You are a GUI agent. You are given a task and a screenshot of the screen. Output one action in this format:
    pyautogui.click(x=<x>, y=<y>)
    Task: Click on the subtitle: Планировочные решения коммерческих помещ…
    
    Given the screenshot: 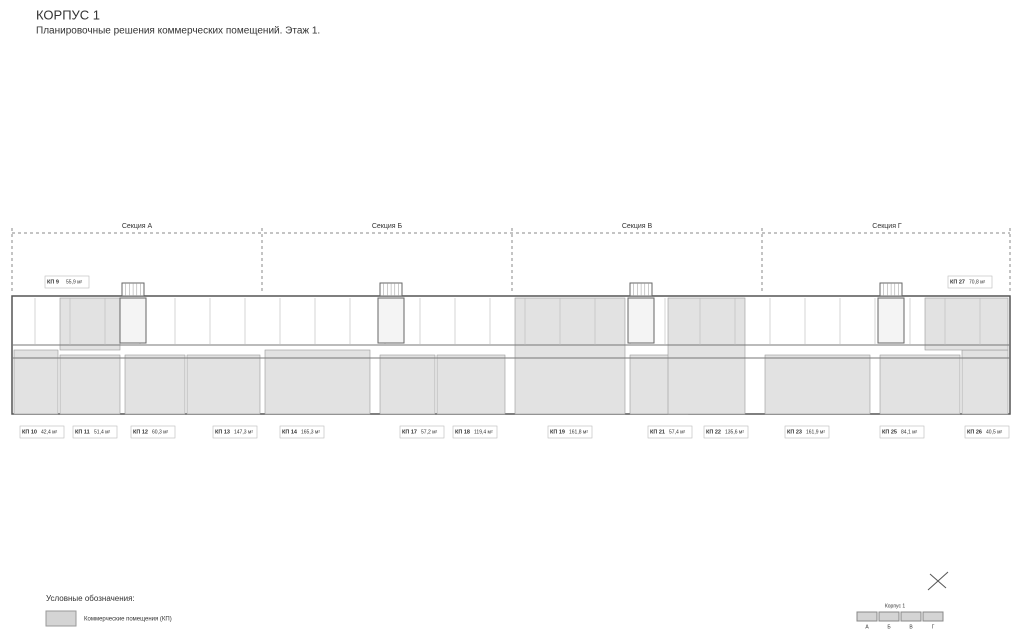 What is the action you would take?
    pyautogui.click(x=178, y=31)
    